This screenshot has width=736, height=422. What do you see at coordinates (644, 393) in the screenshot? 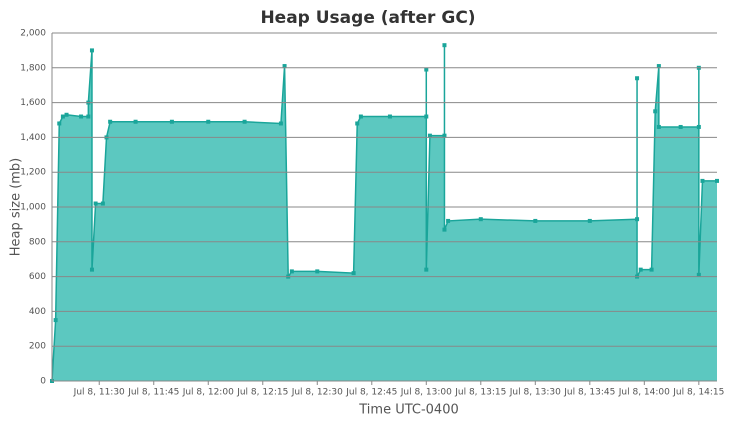
I see `x-tick-label: Jul 8, 14:00` at bounding box center [644, 393].